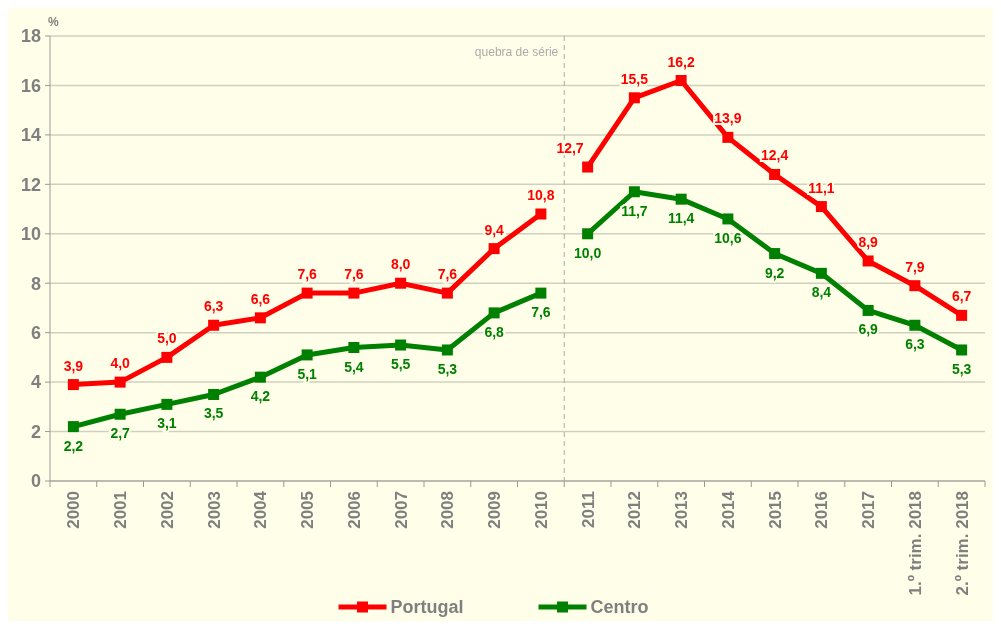 Image resolution: width=1001 pixels, height=629 pixels. What do you see at coordinates (30, 85) in the screenshot?
I see `y-tick-label: 16` at bounding box center [30, 85].